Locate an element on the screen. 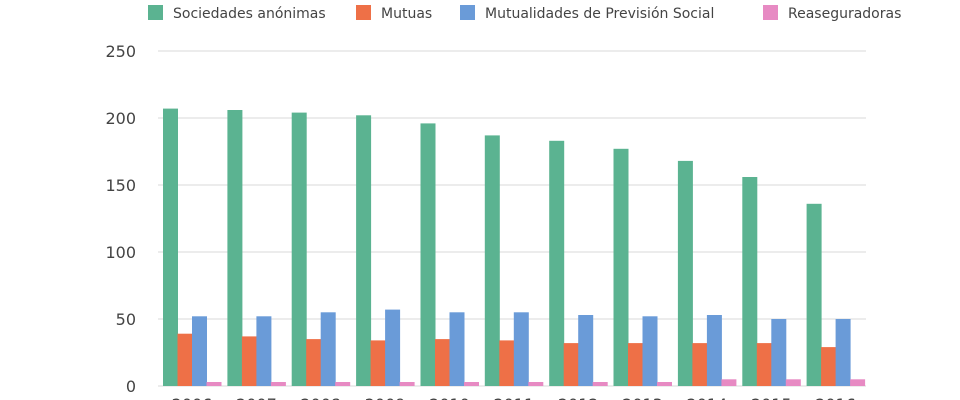 The image size is (960, 400). bar-sociedades-an-nimas-2012 is located at coordinates (557, 263).